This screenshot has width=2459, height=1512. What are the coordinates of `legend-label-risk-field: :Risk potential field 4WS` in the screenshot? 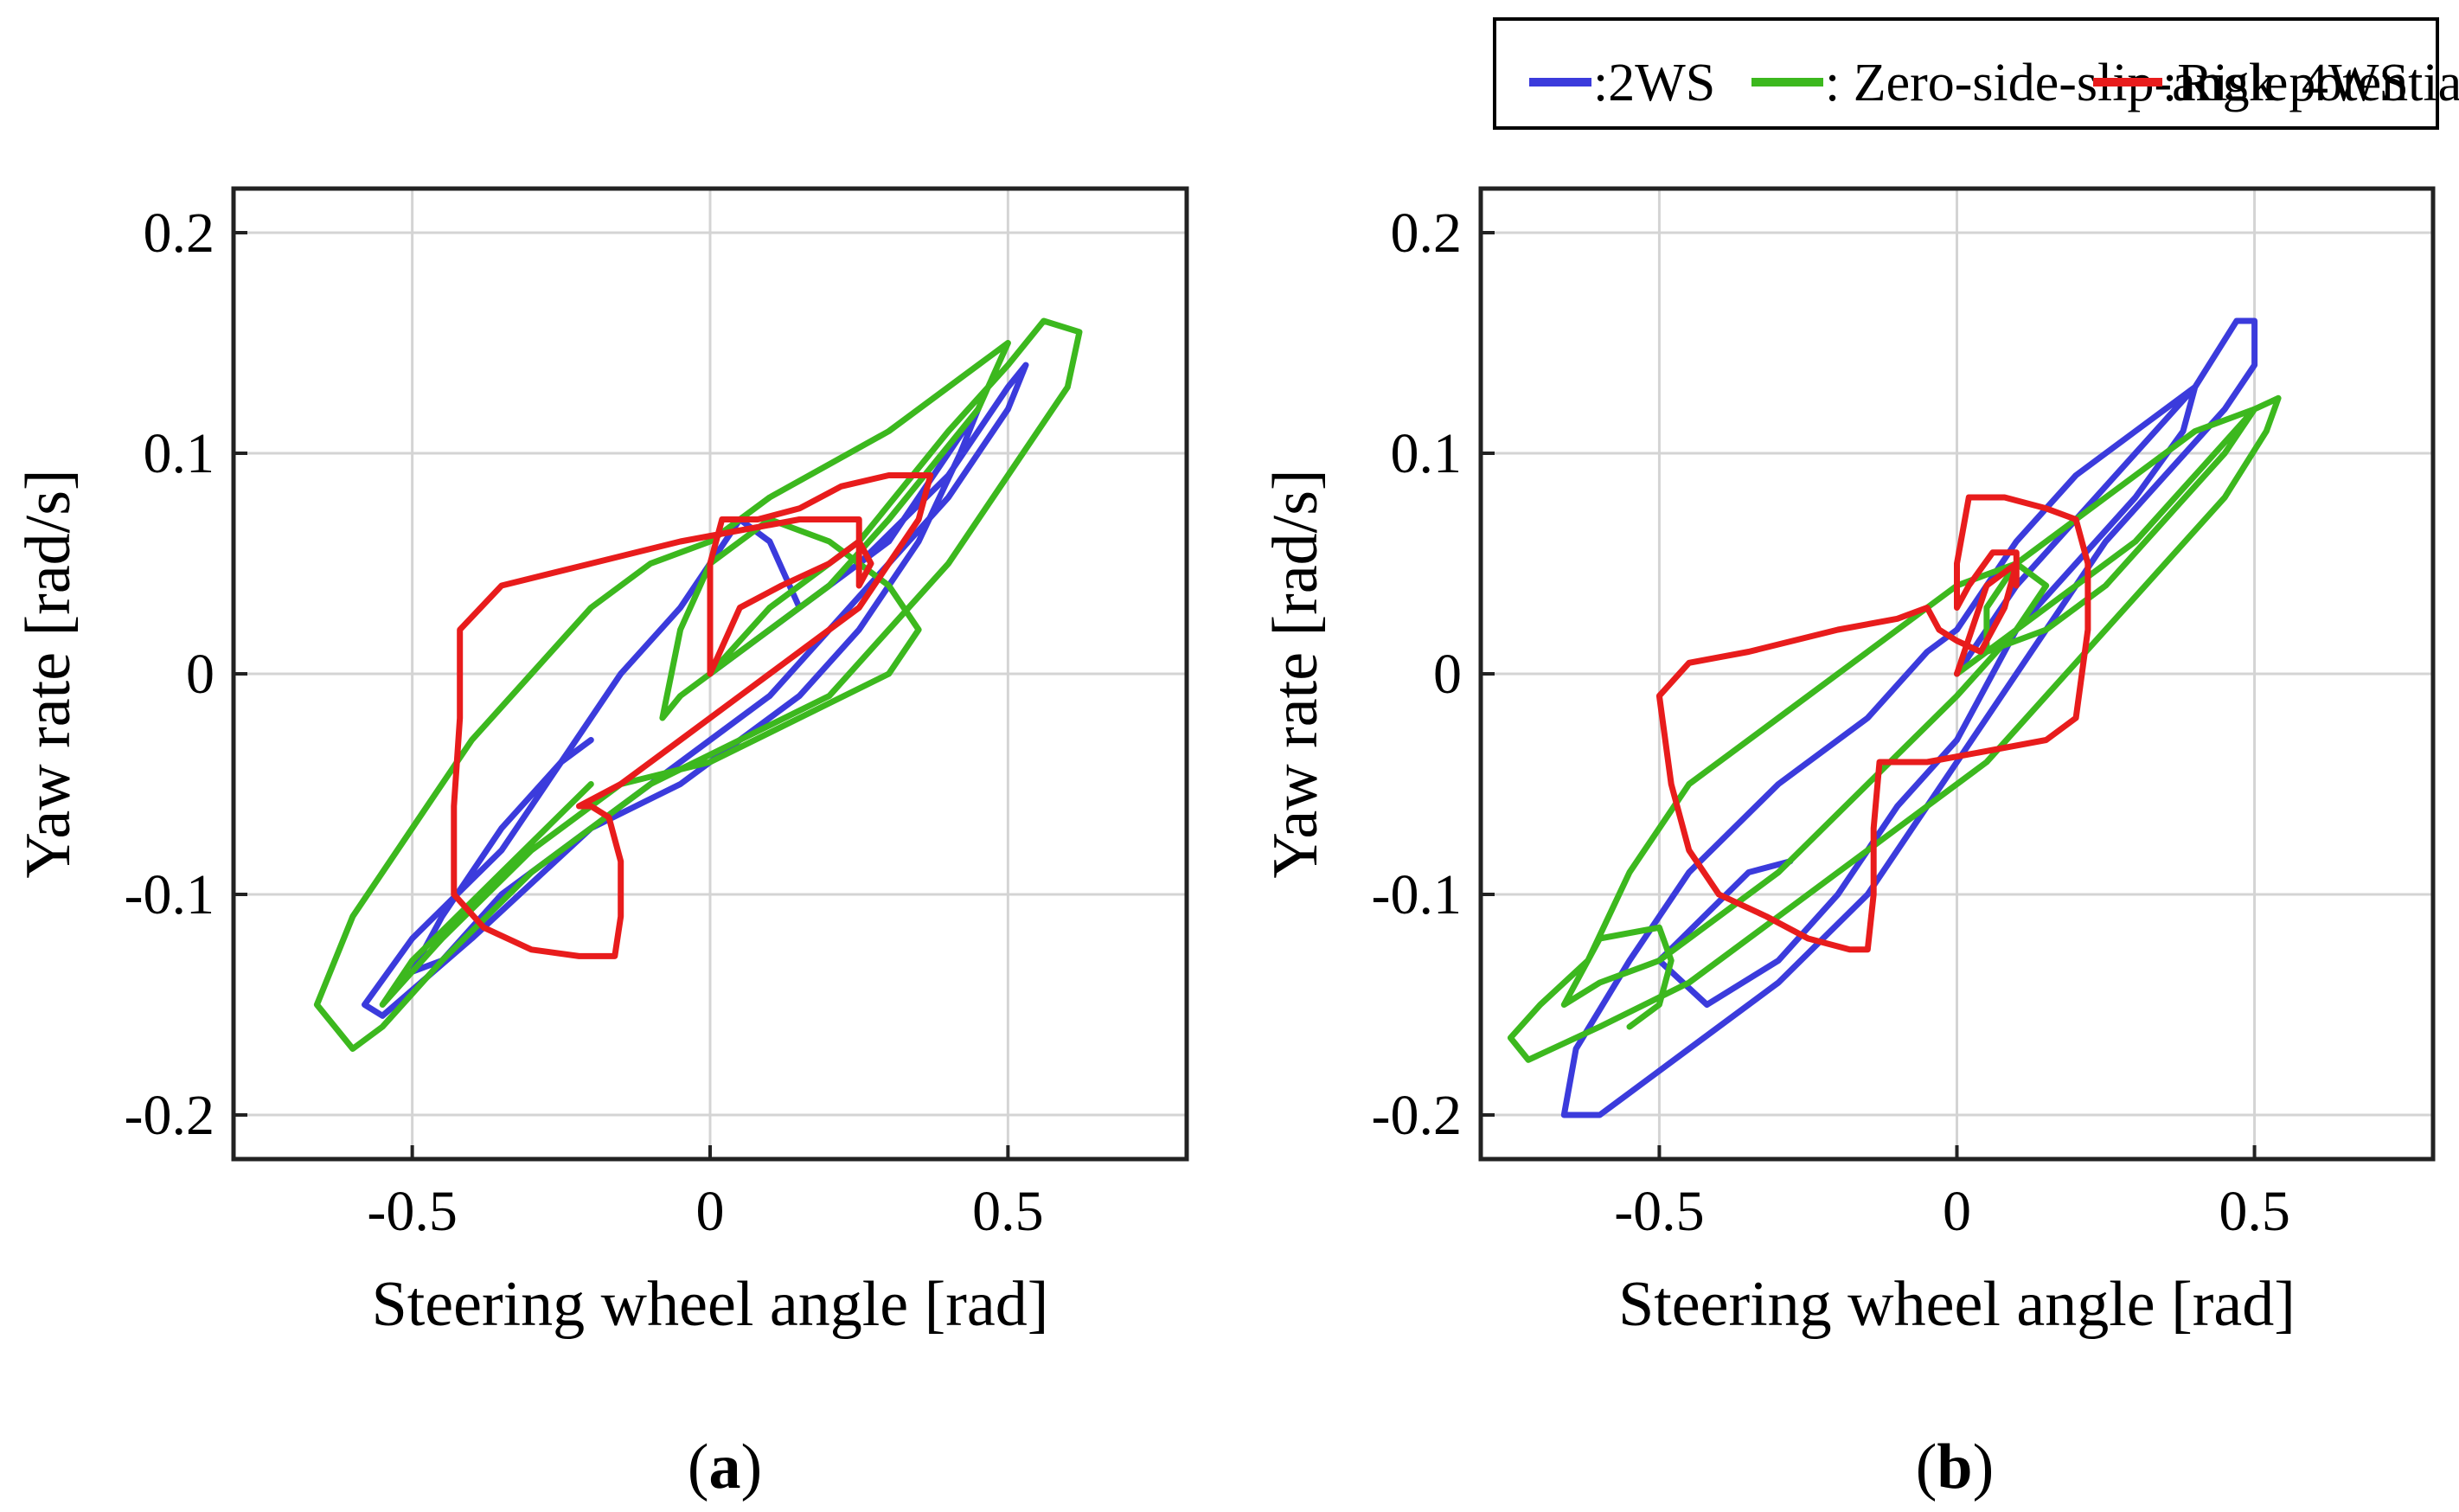 It's located at (2310, 83).